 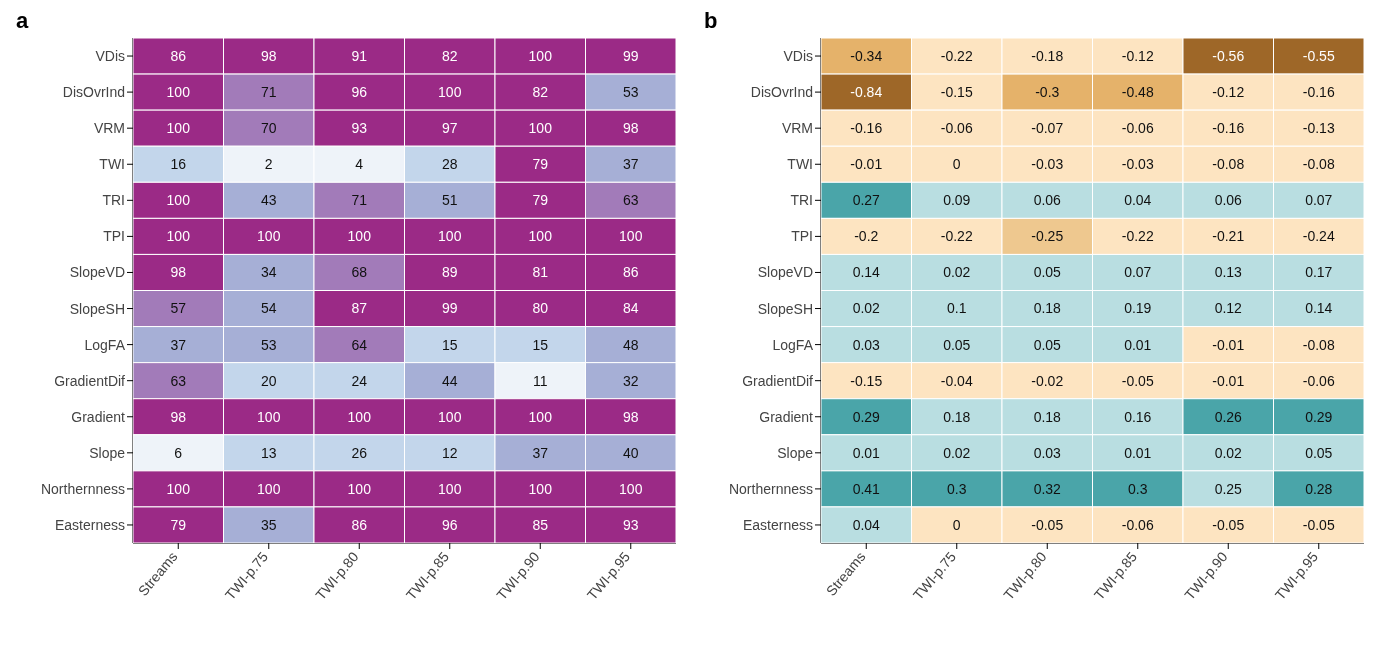 What do you see at coordinates (1318, 236) in the screenshot?
I see `data-label: -0.24` at bounding box center [1318, 236].